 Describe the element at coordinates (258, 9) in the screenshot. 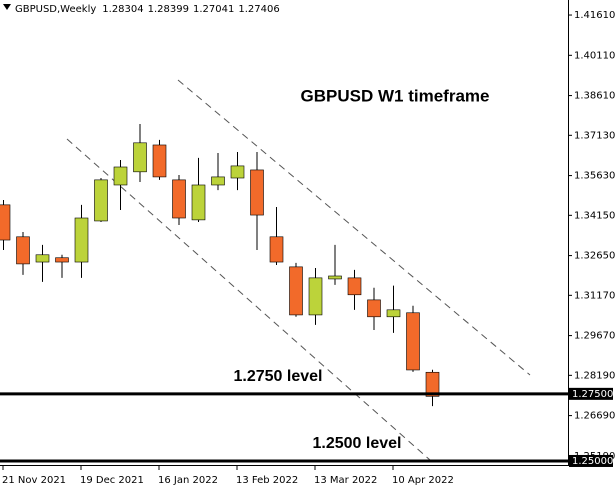

I see `close-price: 1.27406` at that location.